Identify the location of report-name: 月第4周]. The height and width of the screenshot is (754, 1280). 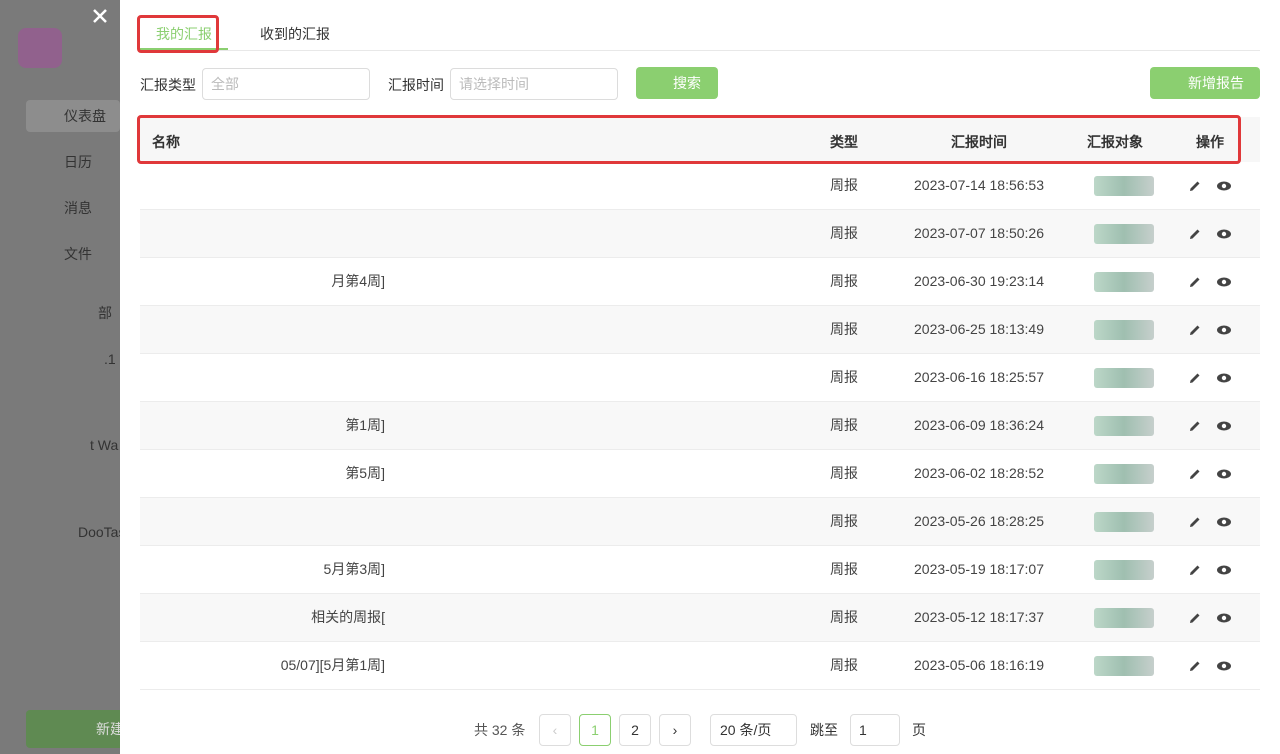
(358, 281).